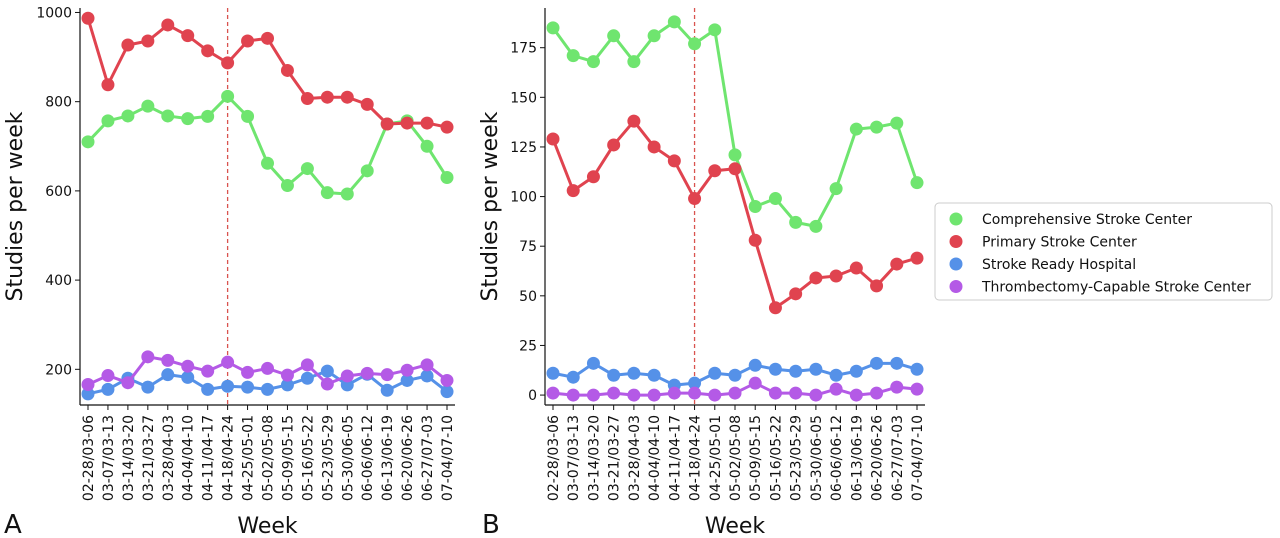  I want to click on x-axis-title: Week, so click(735, 526).